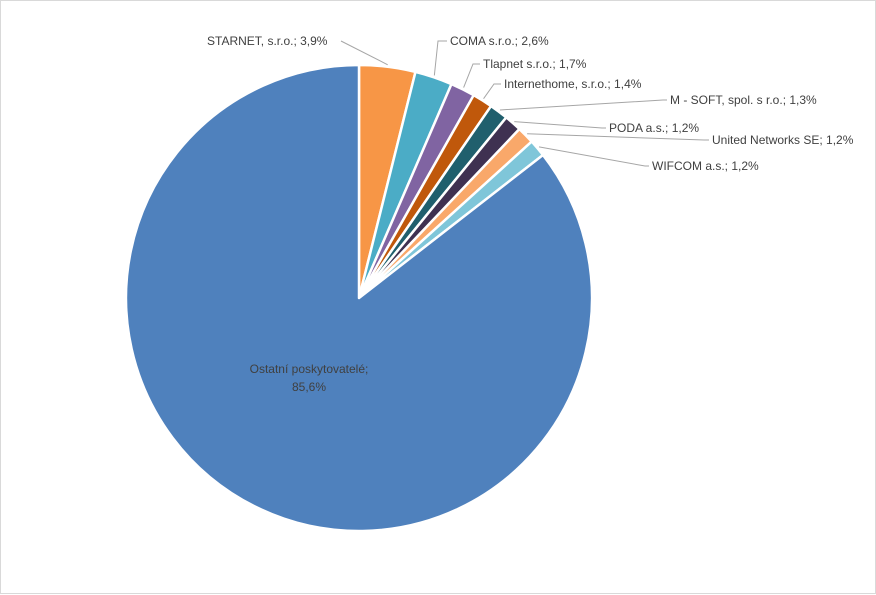 This screenshot has width=876, height=595. What do you see at coordinates (705, 166) in the screenshot?
I see `data-label-wifcom-a-s: WIFCOM a.s.; 1,2%` at bounding box center [705, 166].